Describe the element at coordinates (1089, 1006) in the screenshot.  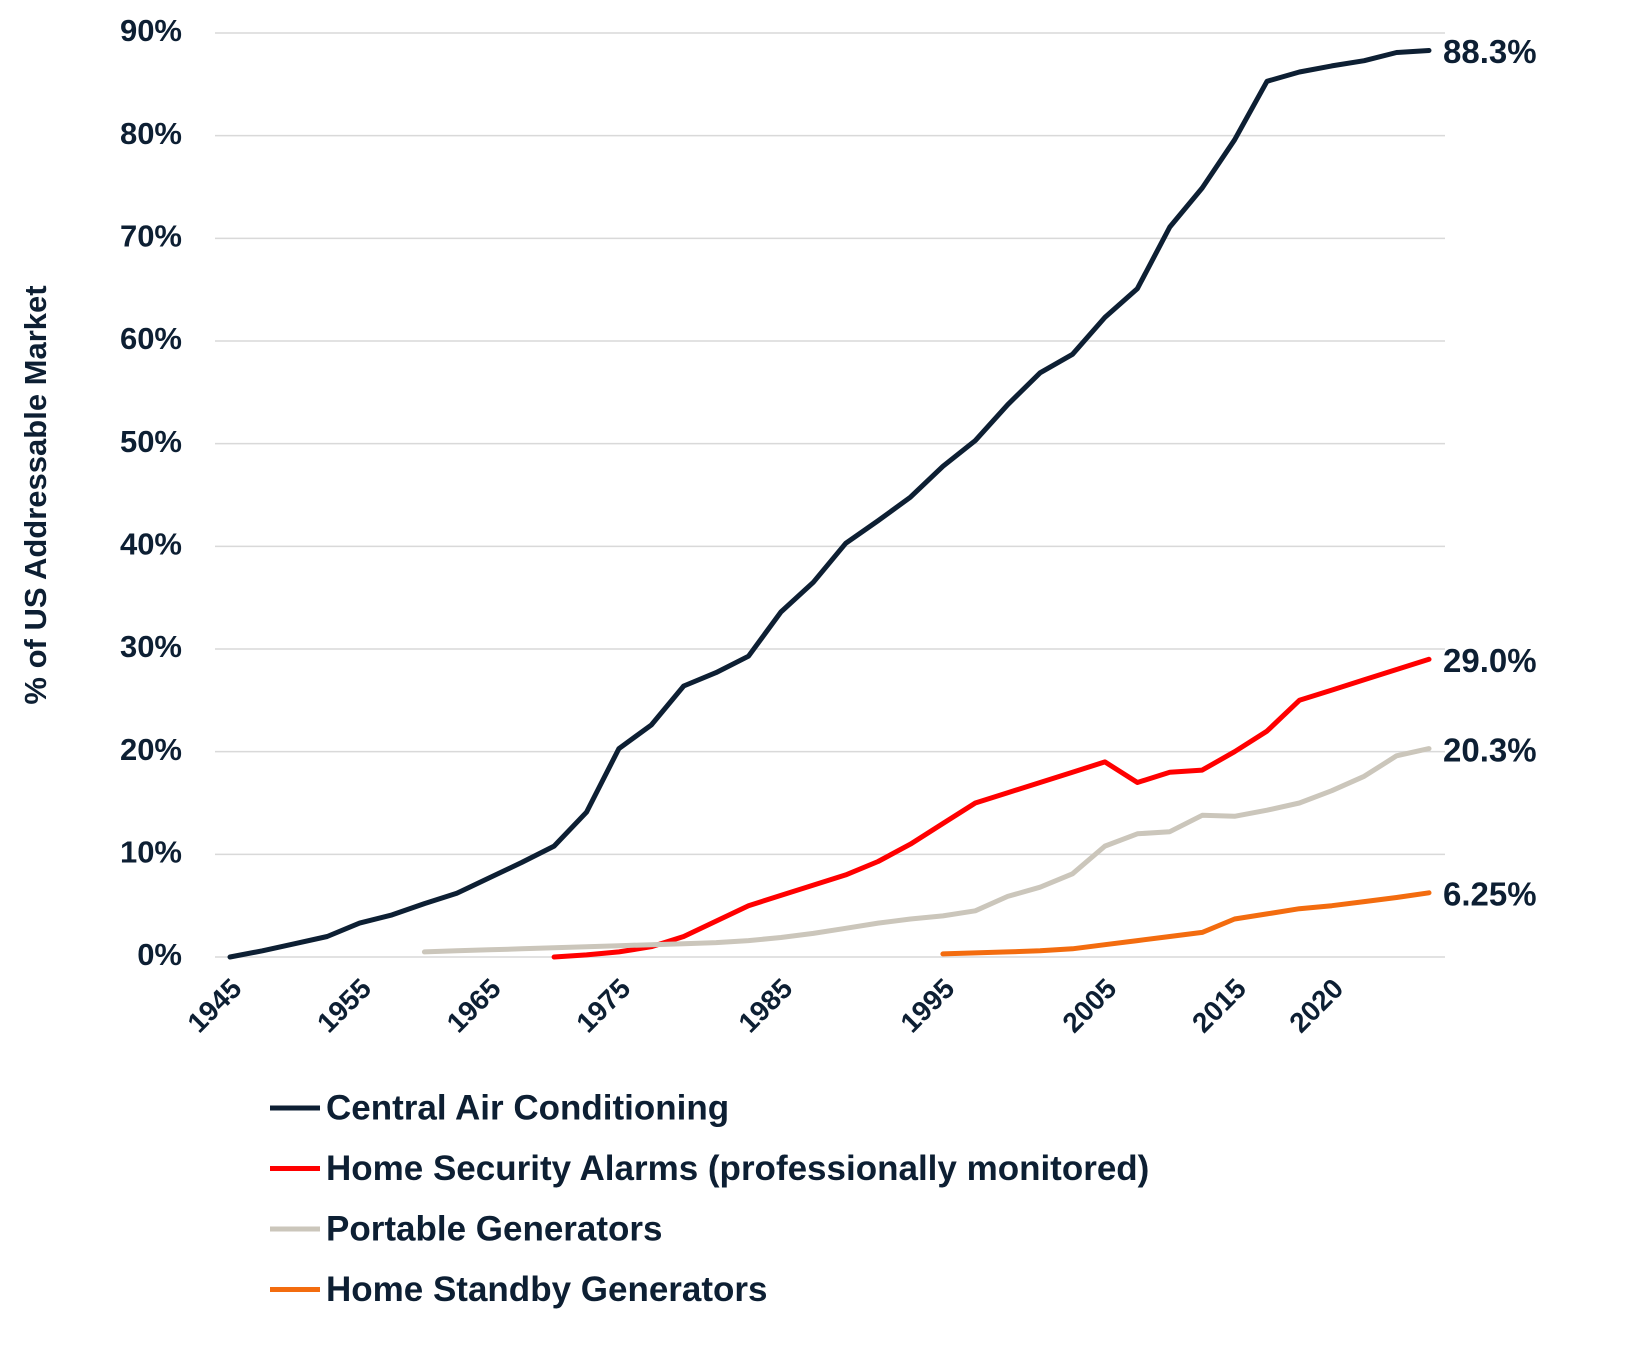
I see `x-tick-label: 2005` at that location.